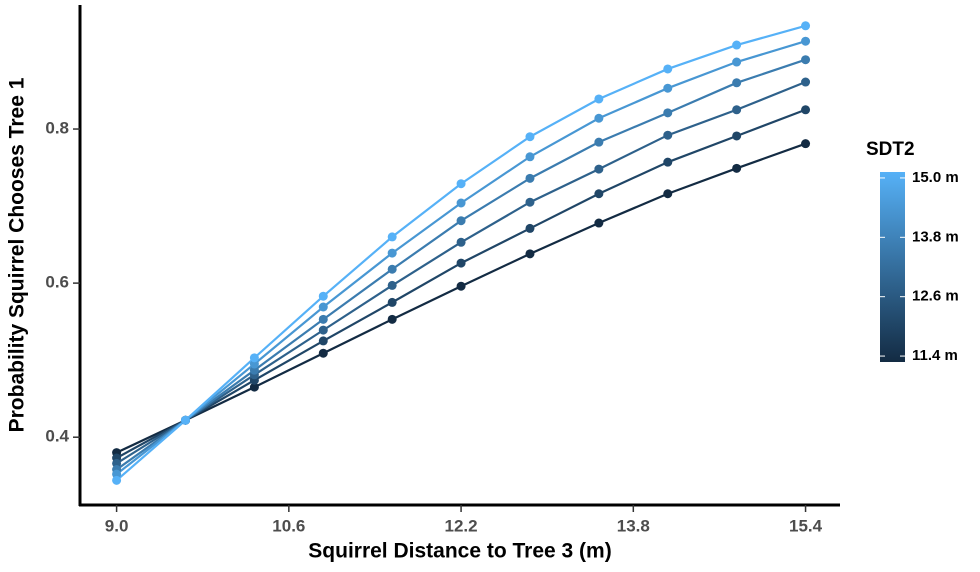 This screenshot has height=572, width=980. I want to click on colorbar-label: 15.0 m, so click(935, 177).